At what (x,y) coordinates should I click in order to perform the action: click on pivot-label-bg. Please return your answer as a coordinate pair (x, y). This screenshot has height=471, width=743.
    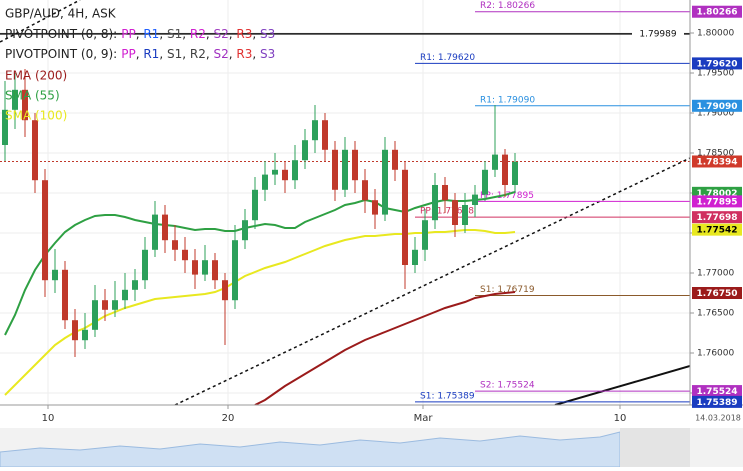
    Looking at the image, I should click on (658, 33).